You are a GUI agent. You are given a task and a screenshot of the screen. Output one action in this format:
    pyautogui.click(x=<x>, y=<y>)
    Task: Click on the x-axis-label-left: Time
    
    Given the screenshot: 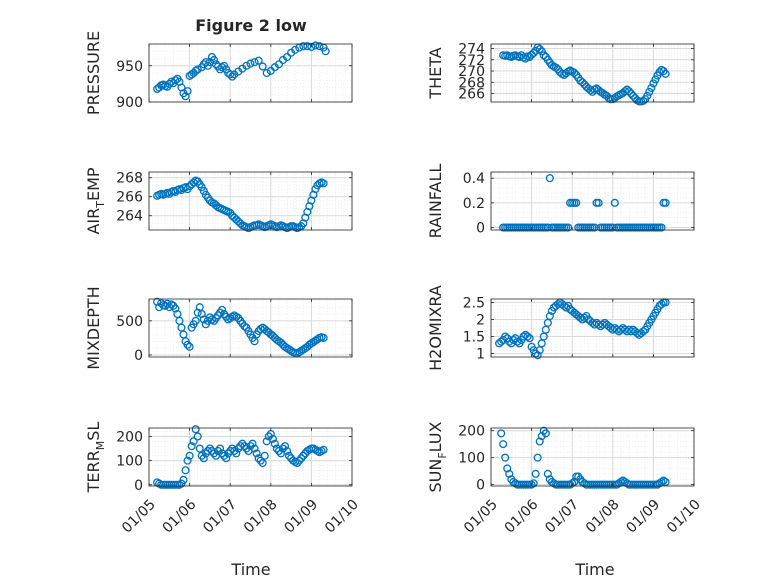 What is the action you would take?
    pyautogui.click(x=250, y=569)
    